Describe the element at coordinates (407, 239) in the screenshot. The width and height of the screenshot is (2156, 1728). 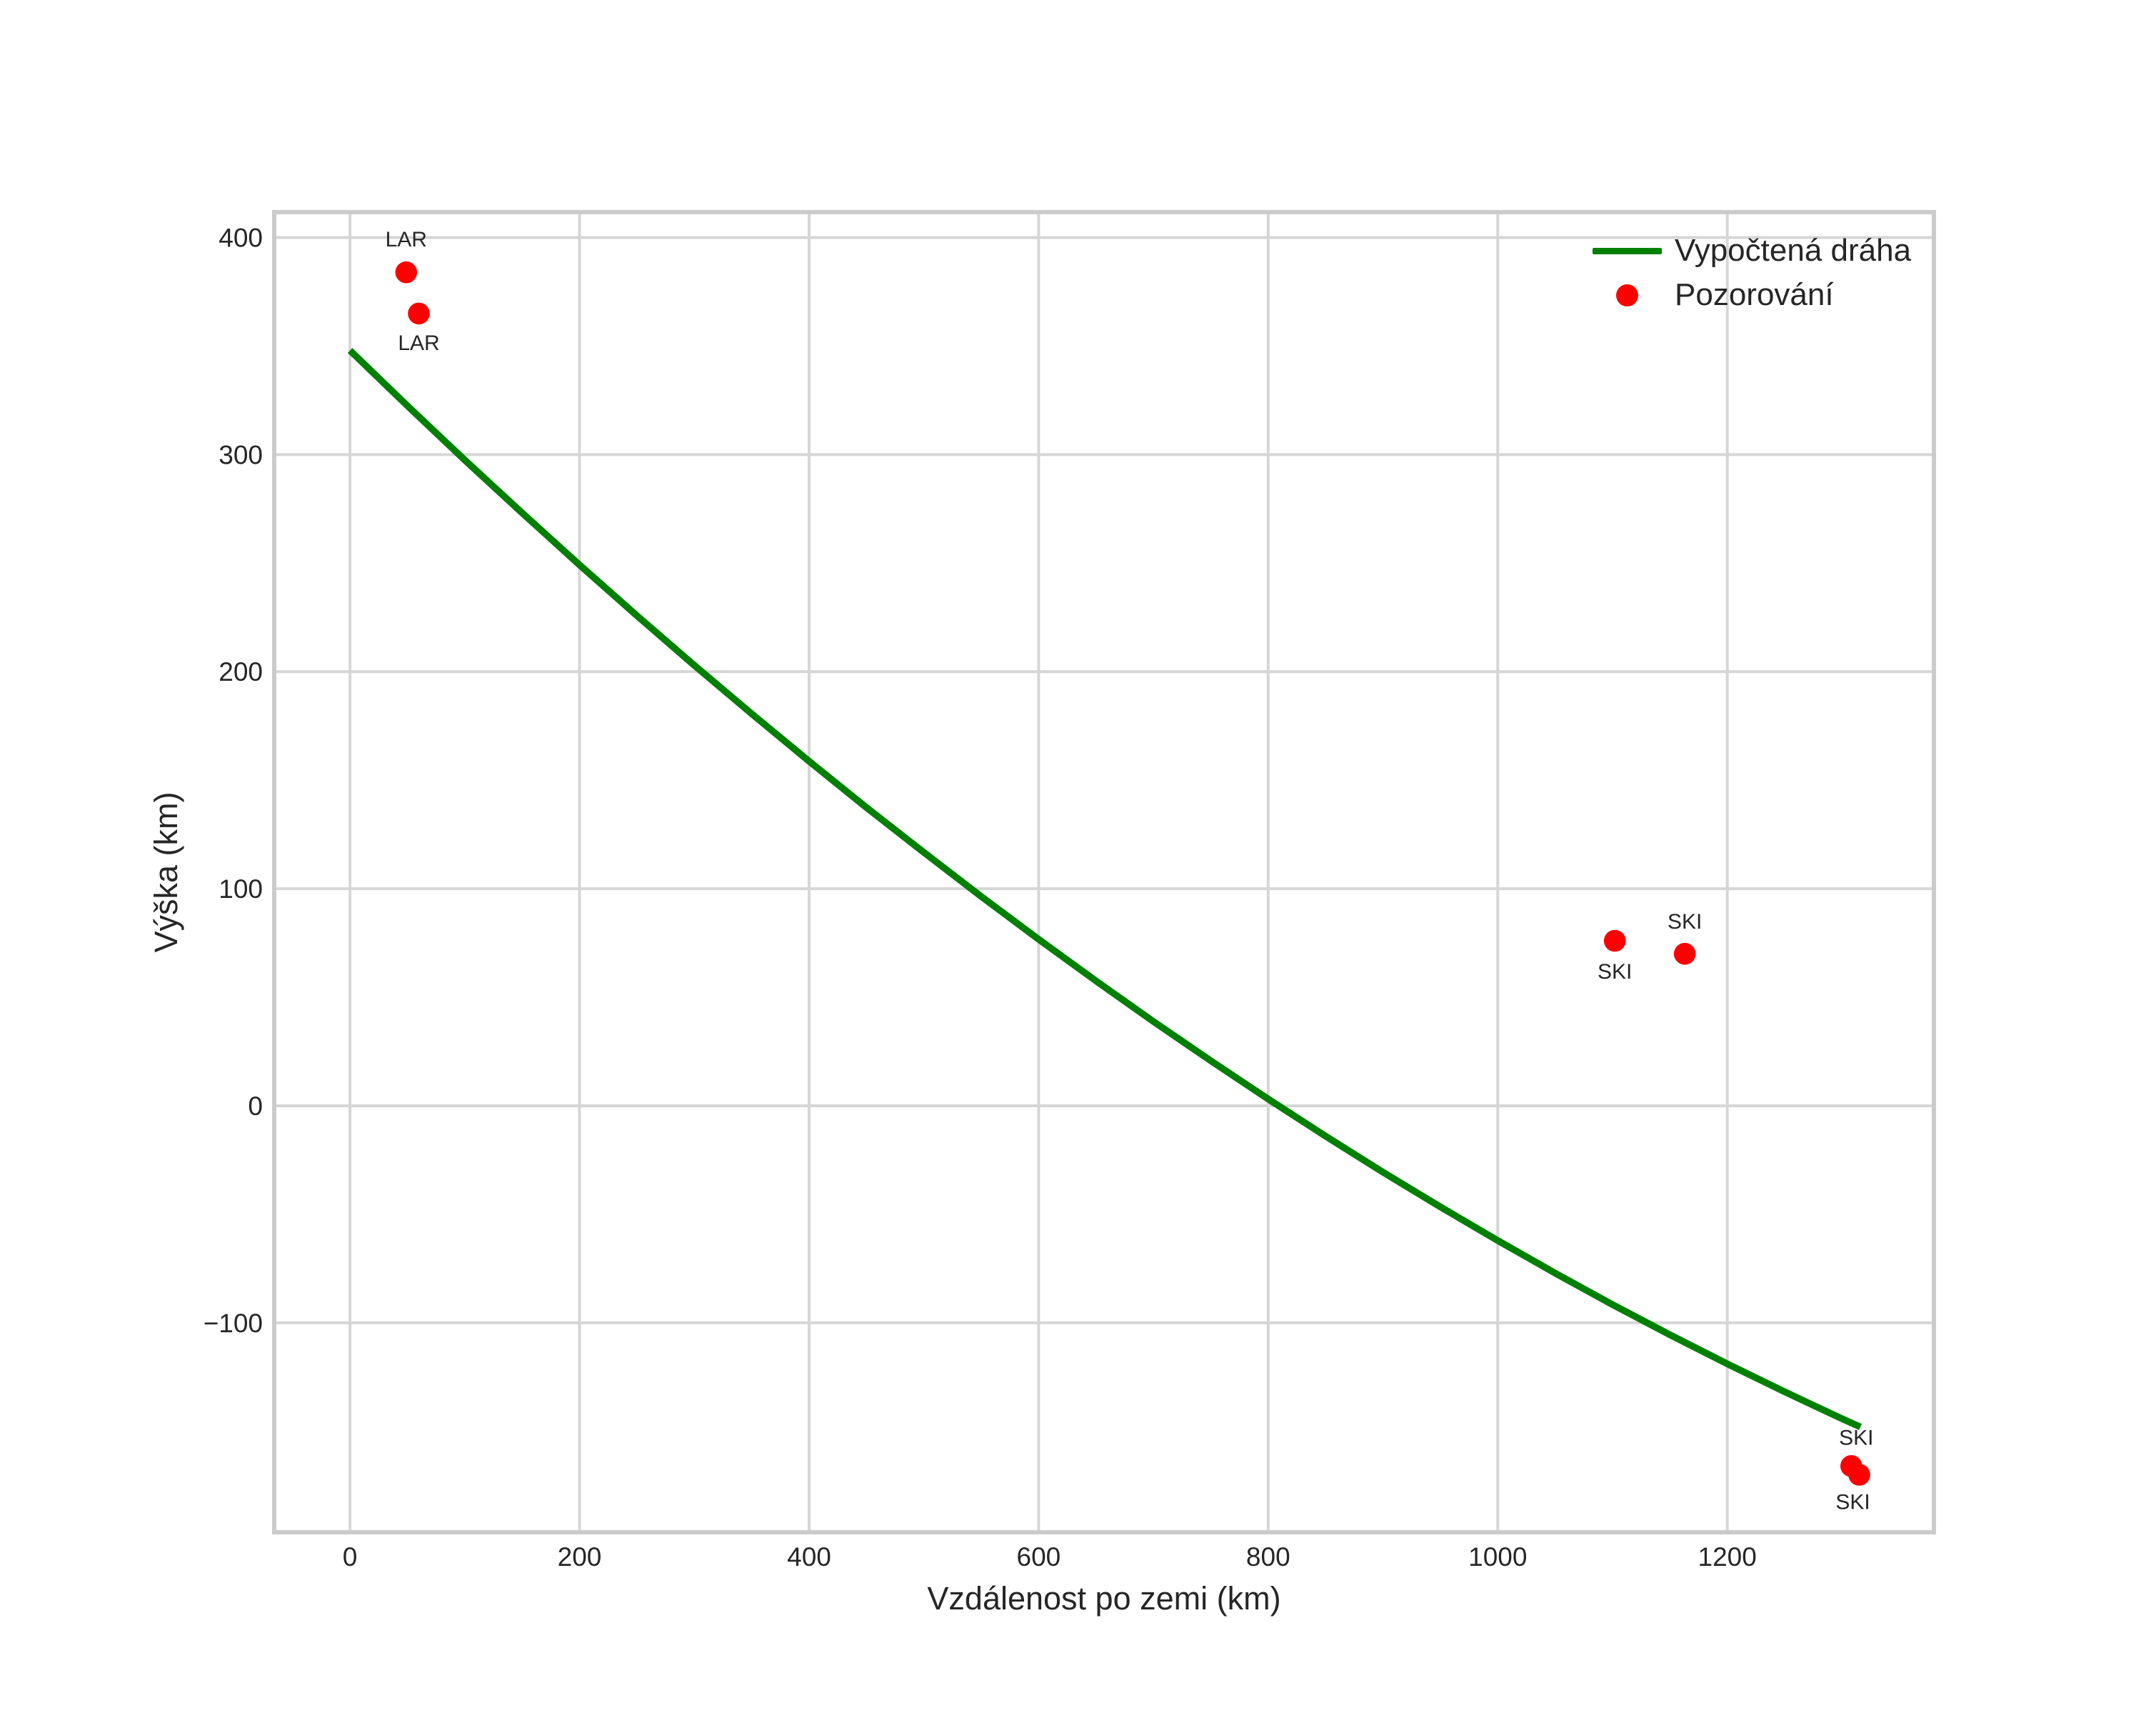
I see `annotation-lar-0: LAR` at that location.